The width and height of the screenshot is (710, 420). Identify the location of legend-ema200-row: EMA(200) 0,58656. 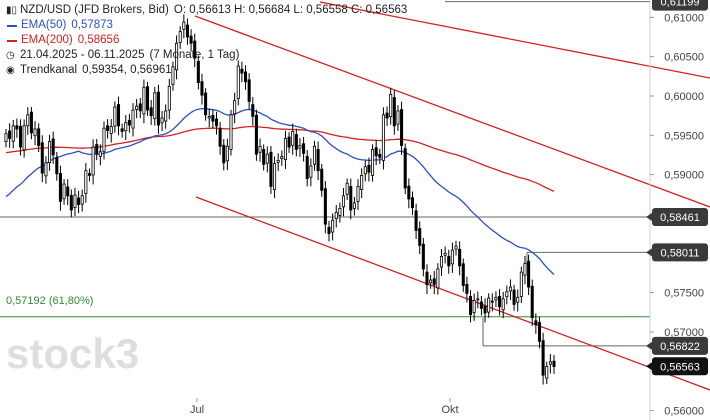
(206, 40).